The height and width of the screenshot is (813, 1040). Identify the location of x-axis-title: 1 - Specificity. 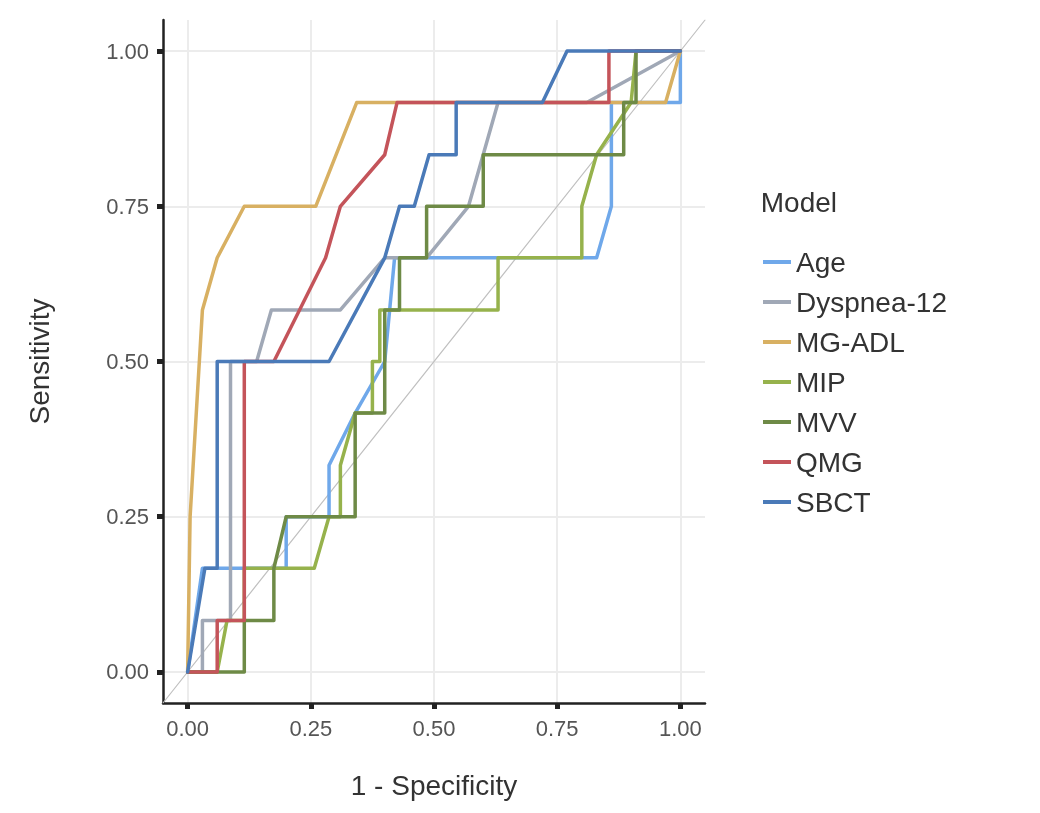
(434, 785).